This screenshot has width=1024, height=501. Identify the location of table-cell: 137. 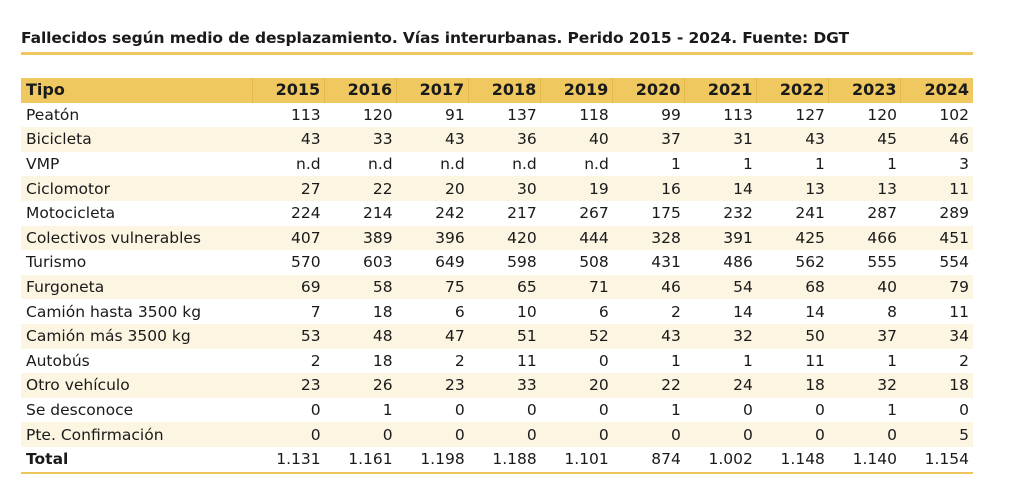
(522, 114).